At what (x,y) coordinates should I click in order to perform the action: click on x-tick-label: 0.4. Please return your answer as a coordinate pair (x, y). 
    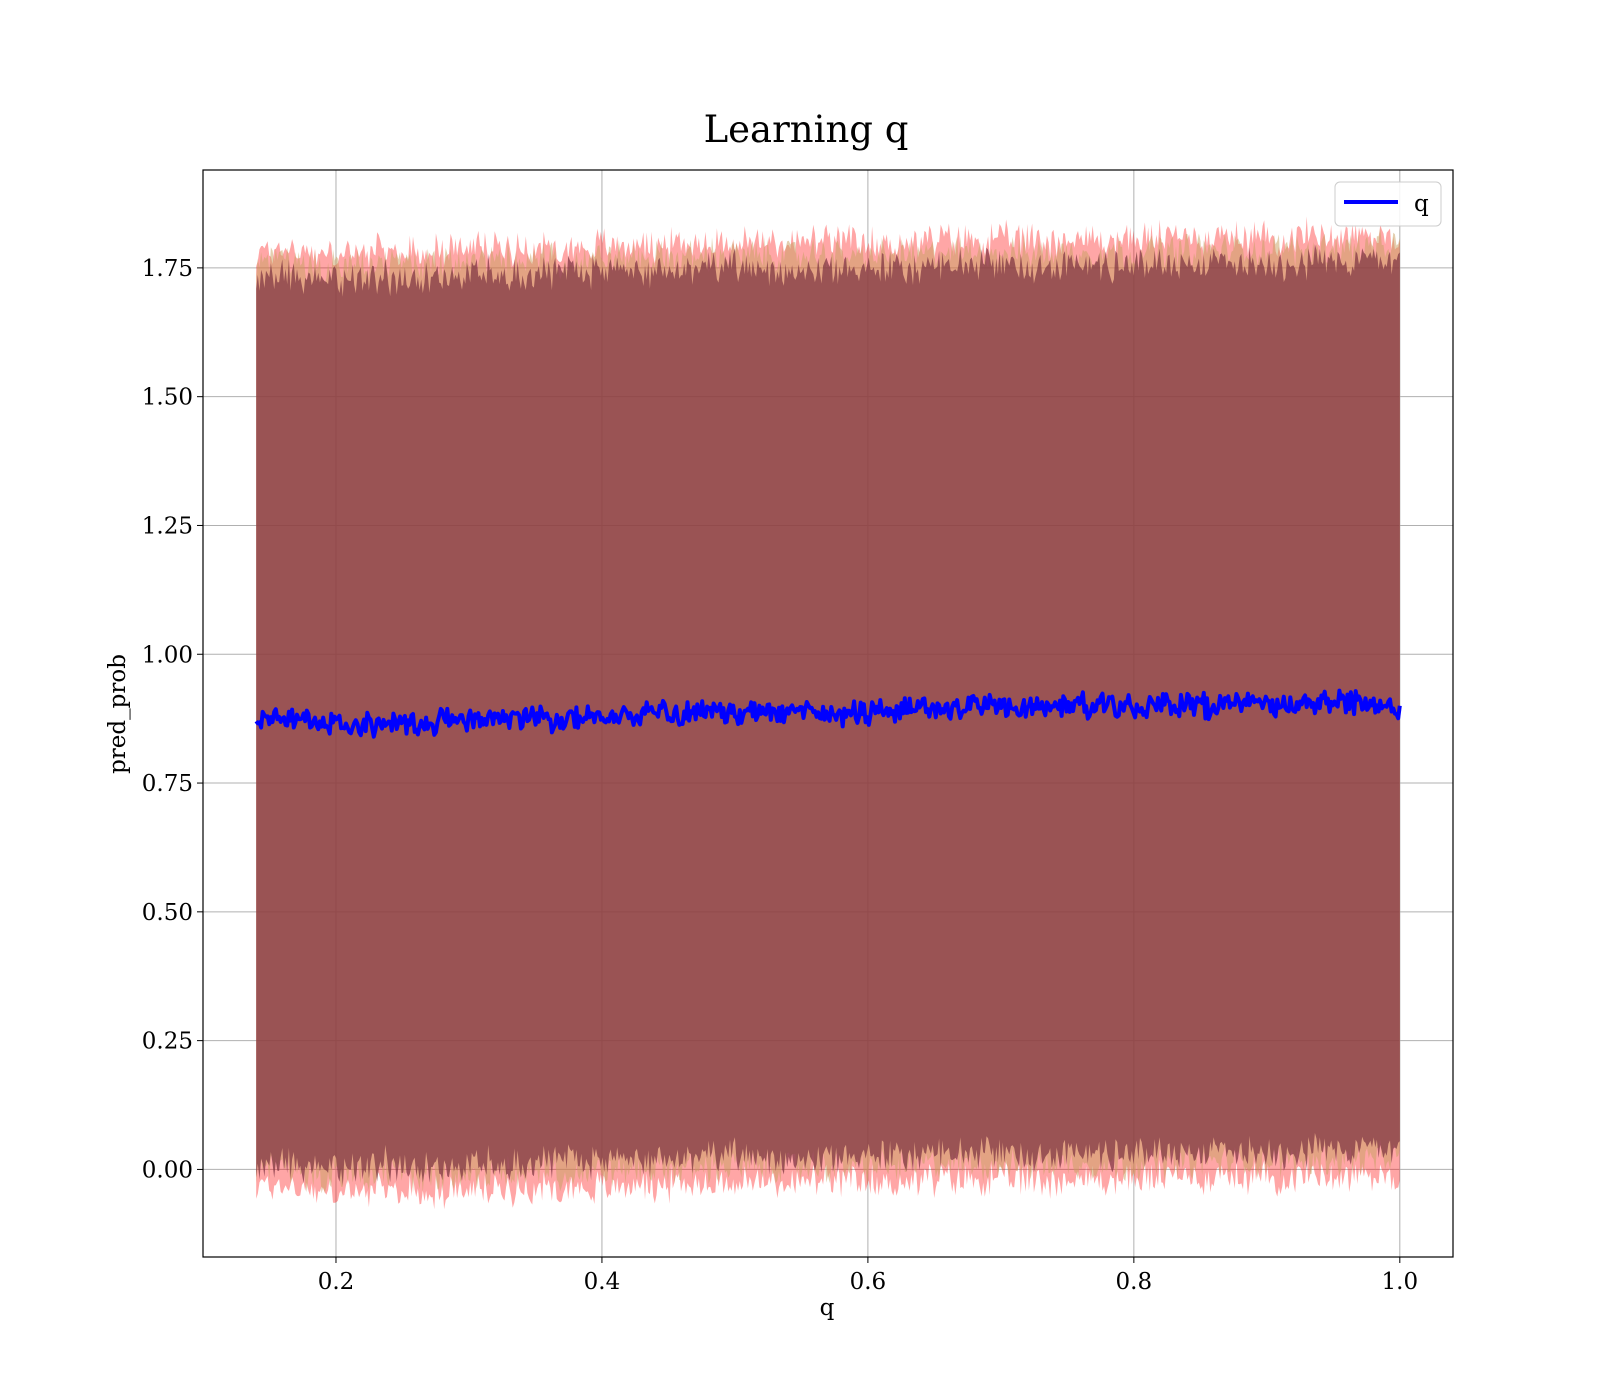
    Looking at the image, I should click on (602, 1282).